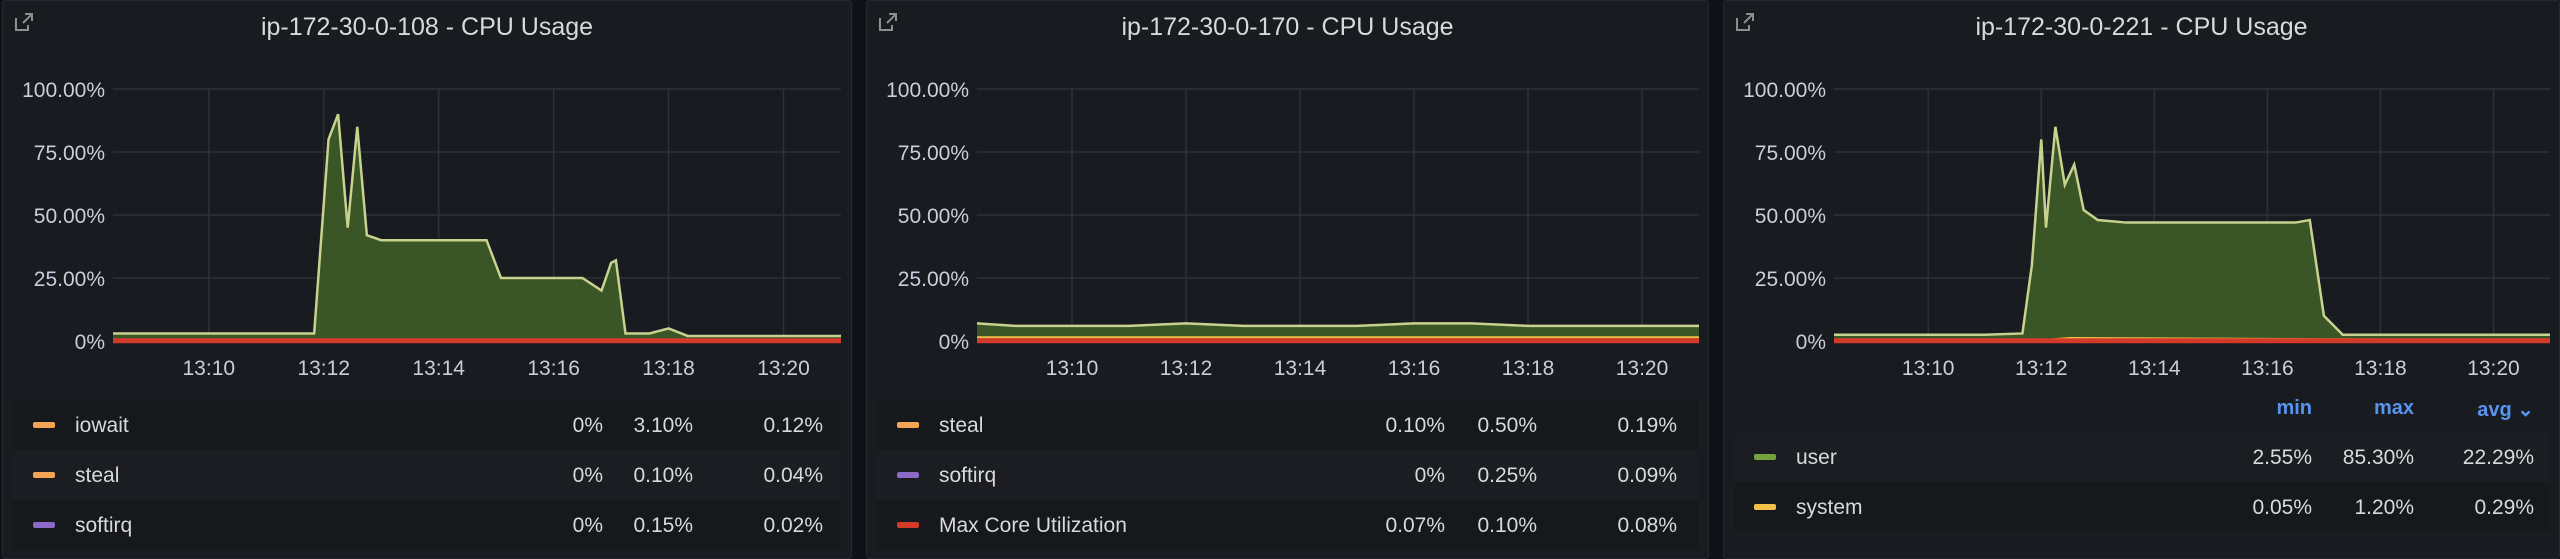 The width and height of the screenshot is (2560, 559). What do you see at coordinates (663, 425) in the screenshot?
I see `legend-max-value: 3.10%` at bounding box center [663, 425].